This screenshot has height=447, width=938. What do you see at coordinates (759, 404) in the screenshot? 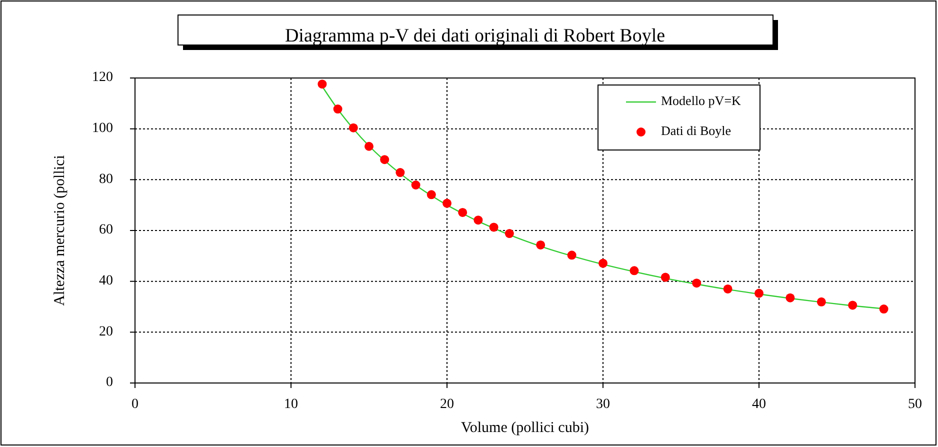
I see `x-tick-label: 40` at bounding box center [759, 404].